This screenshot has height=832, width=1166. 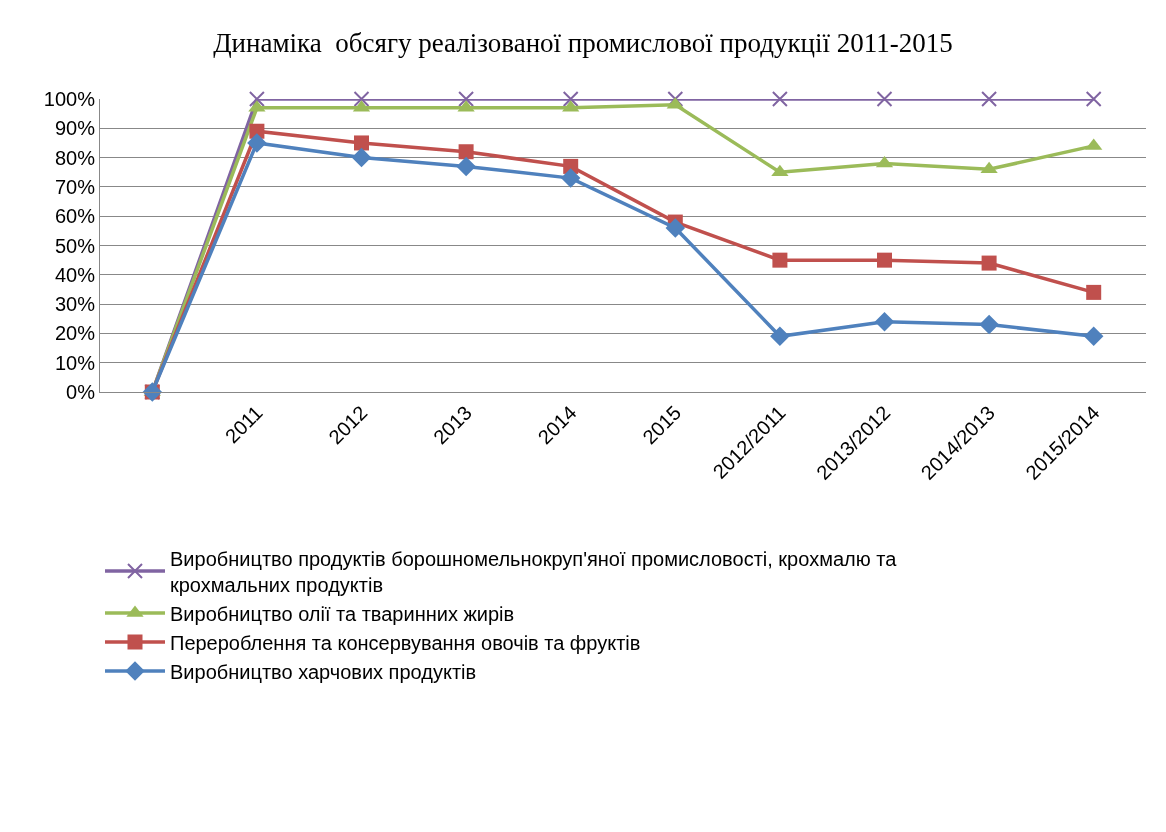 What do you see at coordinates (75, 362) in the screenshot?
I see `y-tick-label: 10%` at bounding box center [75, 362].